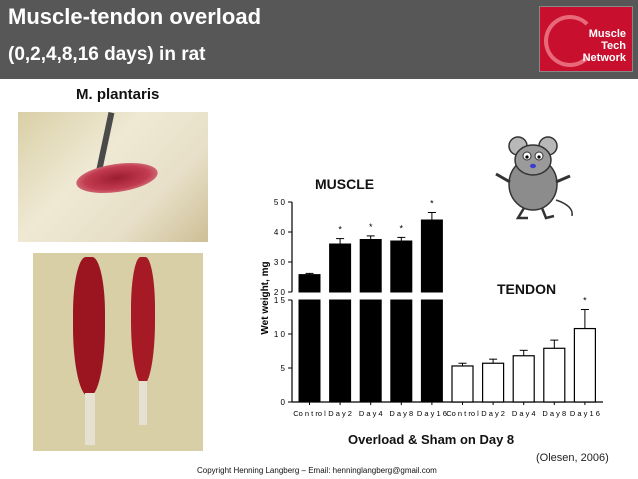 The height and width of the screenshot is (479, 638). What do you see at coordinates (265, 297) in the screenshot?
I see `y-axis-label: Wet weight, mg` at bounding box center [265, 297].